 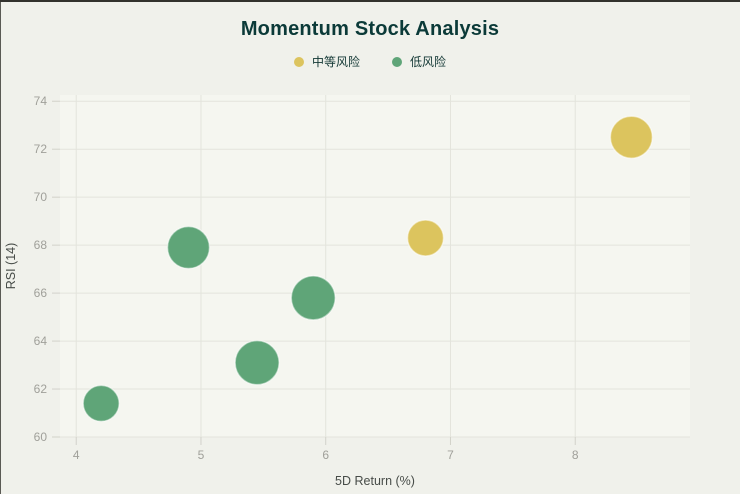 I want to click on x-axis-title: 5D Return (%), so click(x=375, y=481).